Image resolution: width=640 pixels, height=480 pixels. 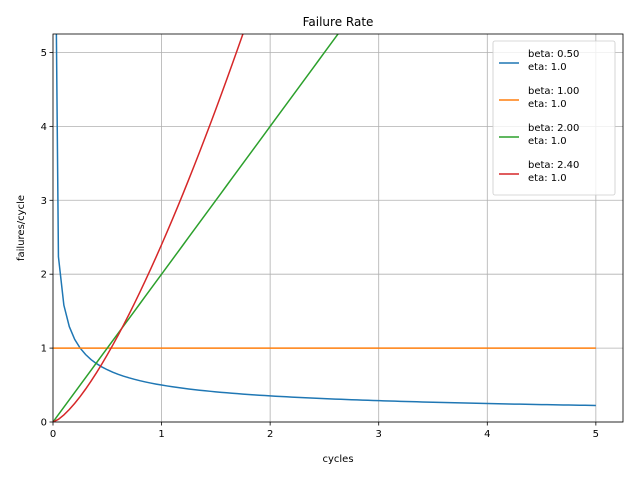 What do you see at coordinates (44, 275) in the screenshot?
I see `y-tick-label: 2` at bounding box center [44, 275].